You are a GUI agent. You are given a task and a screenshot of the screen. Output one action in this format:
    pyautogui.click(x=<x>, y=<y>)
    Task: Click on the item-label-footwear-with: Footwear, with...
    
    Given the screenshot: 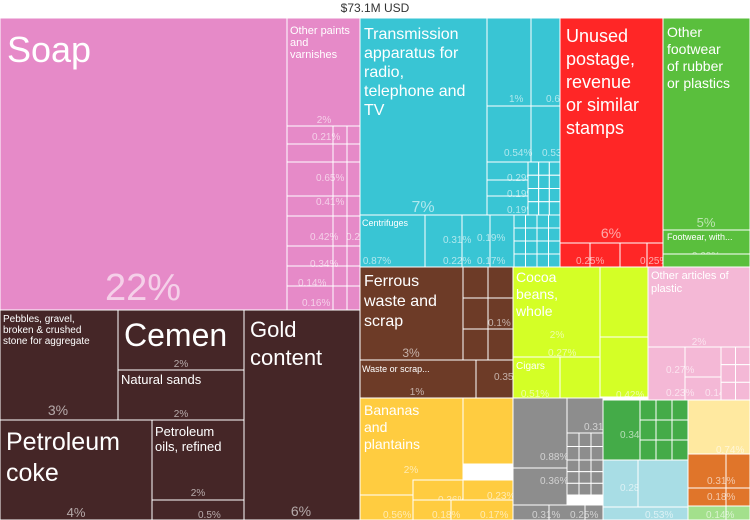 What is the action you would take?
    pyautogui.click(x=700, y=237)
    